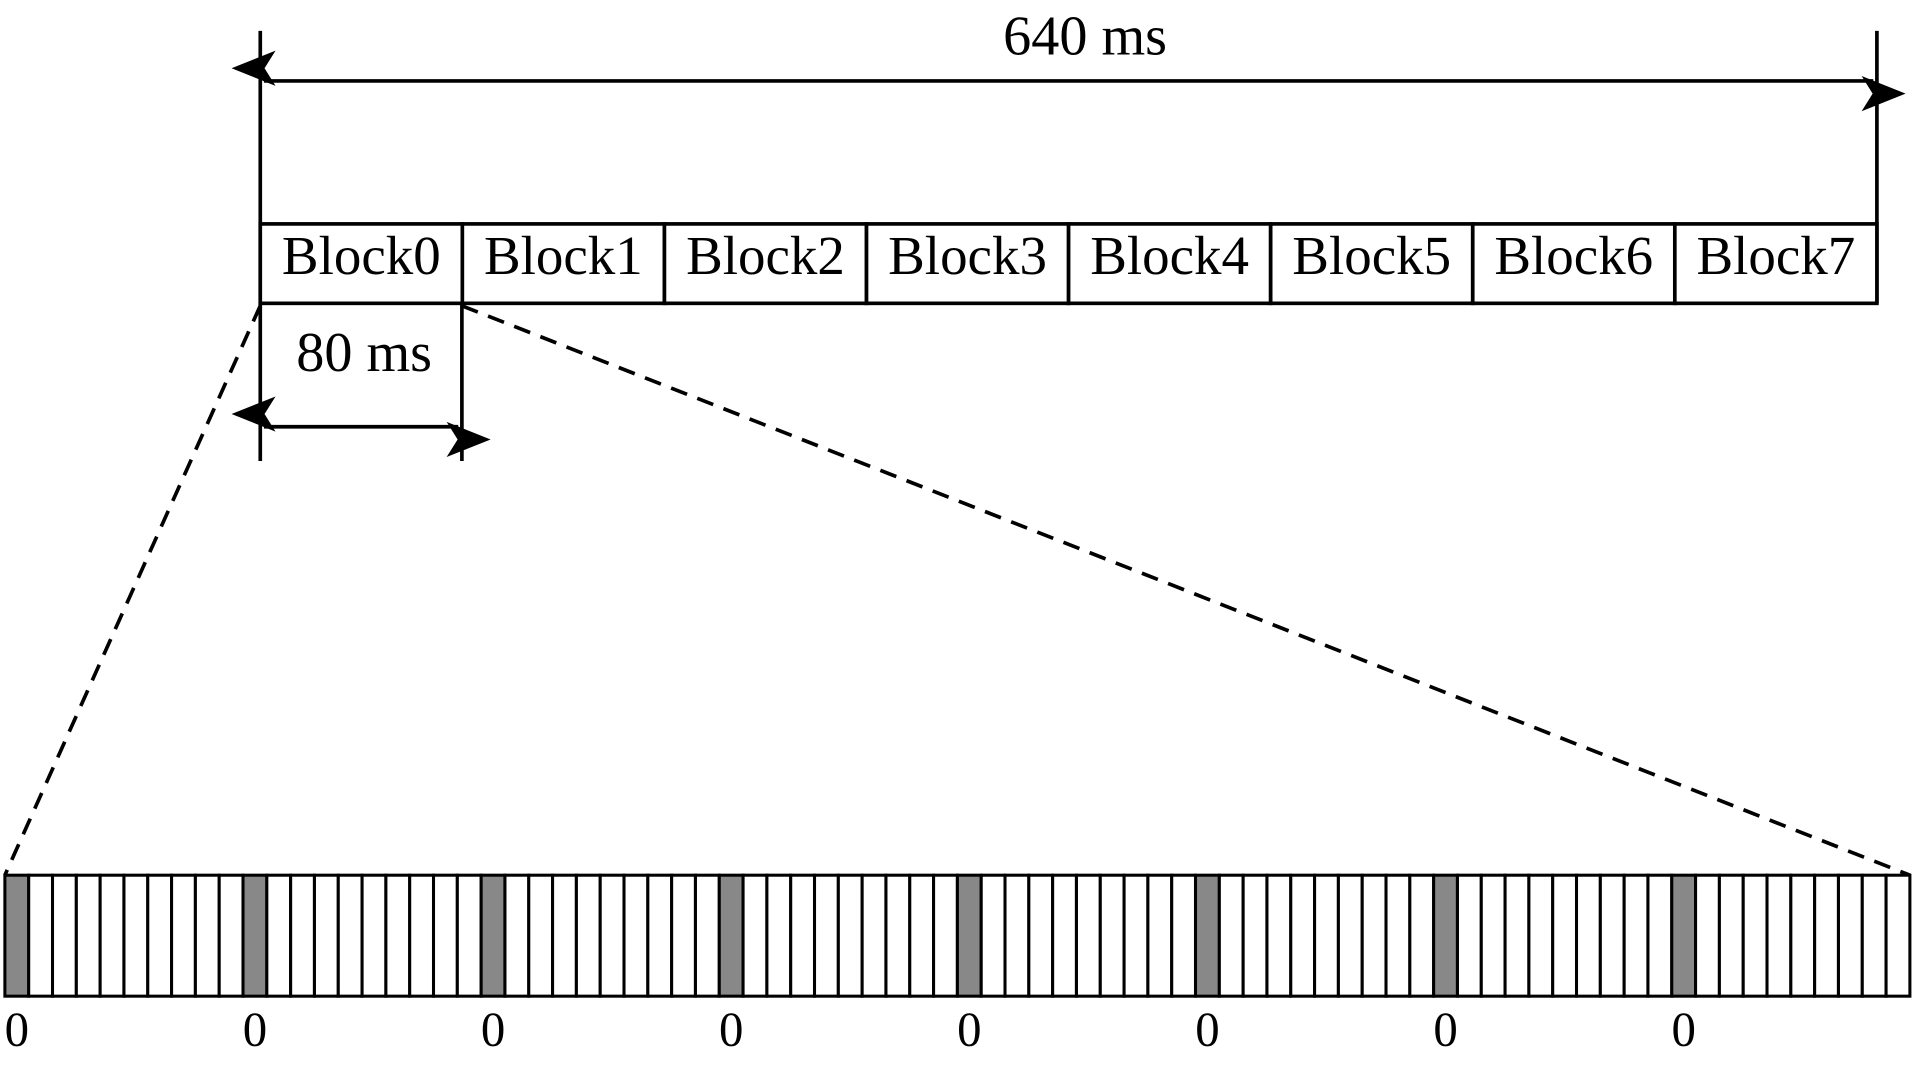 The image size is (1916, 1071). What do you see at coordinates (1775, 255) in the screenshot?
I see `block-label: Block7` at bounding box center [1775, 255].